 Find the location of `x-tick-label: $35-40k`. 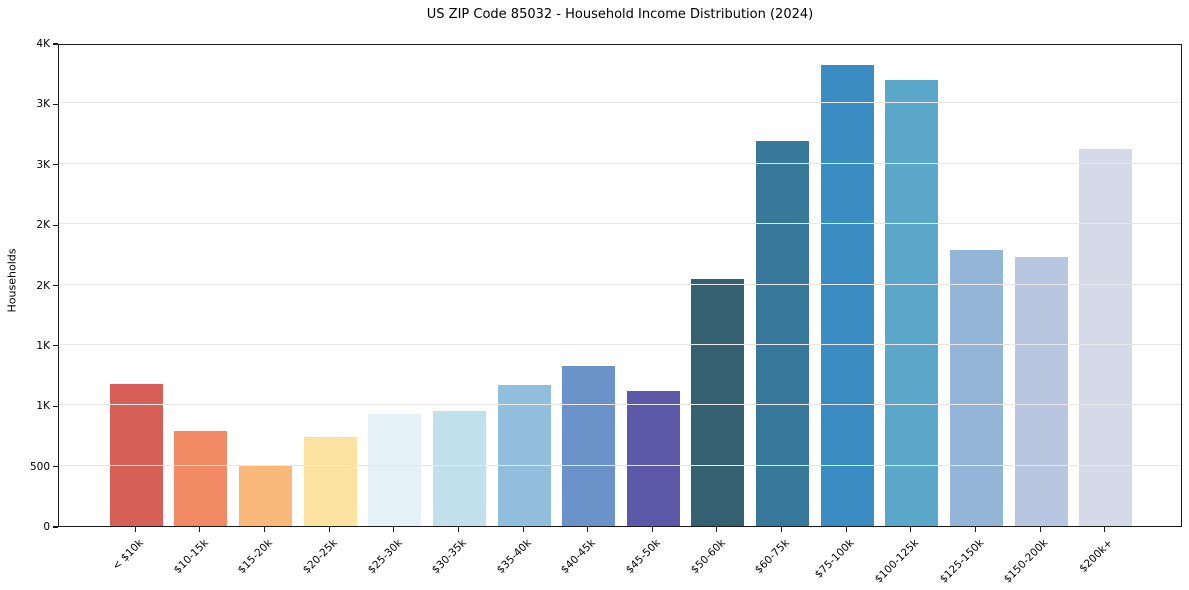

x-tick-label: $35-40k is located at coordinates (514, 557).